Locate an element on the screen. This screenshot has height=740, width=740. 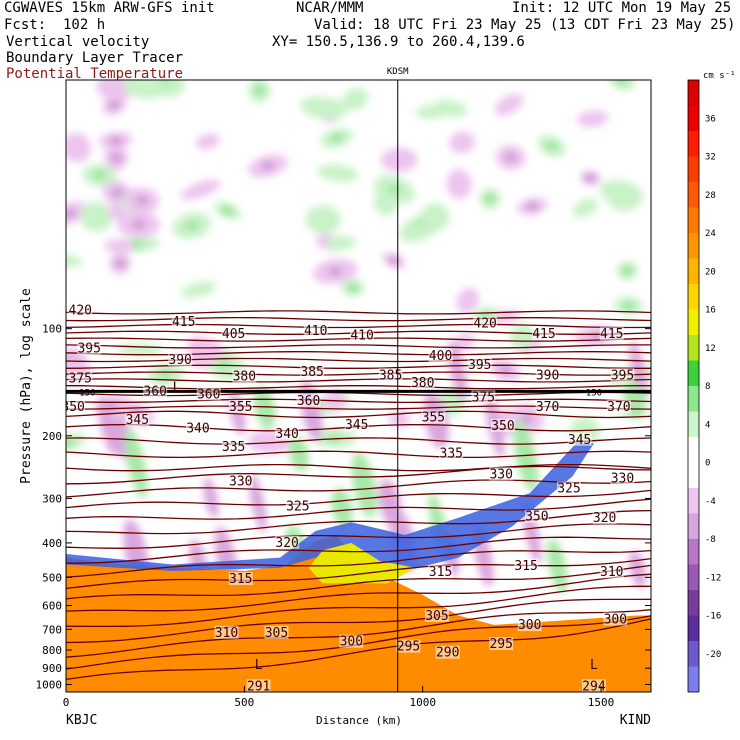
colorbar-tick-label: 12 is located at coordinates (710, 349).